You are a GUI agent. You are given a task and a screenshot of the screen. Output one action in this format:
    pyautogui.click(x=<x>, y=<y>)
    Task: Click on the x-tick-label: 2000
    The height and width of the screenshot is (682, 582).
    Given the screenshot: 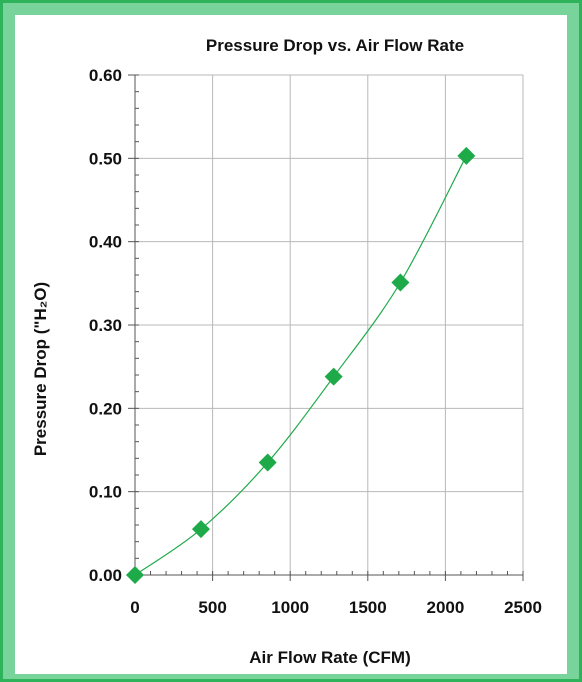 What is the action you would take?
    pyautogui.click(x=445, y=607)
    